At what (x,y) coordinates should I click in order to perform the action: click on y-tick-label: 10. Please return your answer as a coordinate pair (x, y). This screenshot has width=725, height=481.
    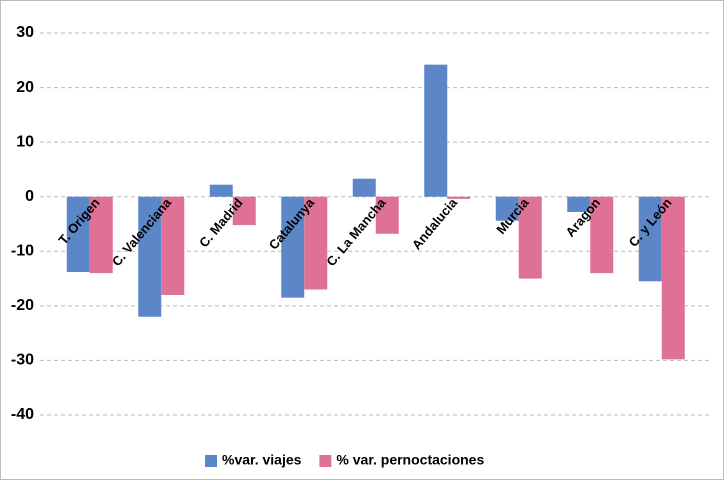
    Looking at the image, I should click on (25, 141).